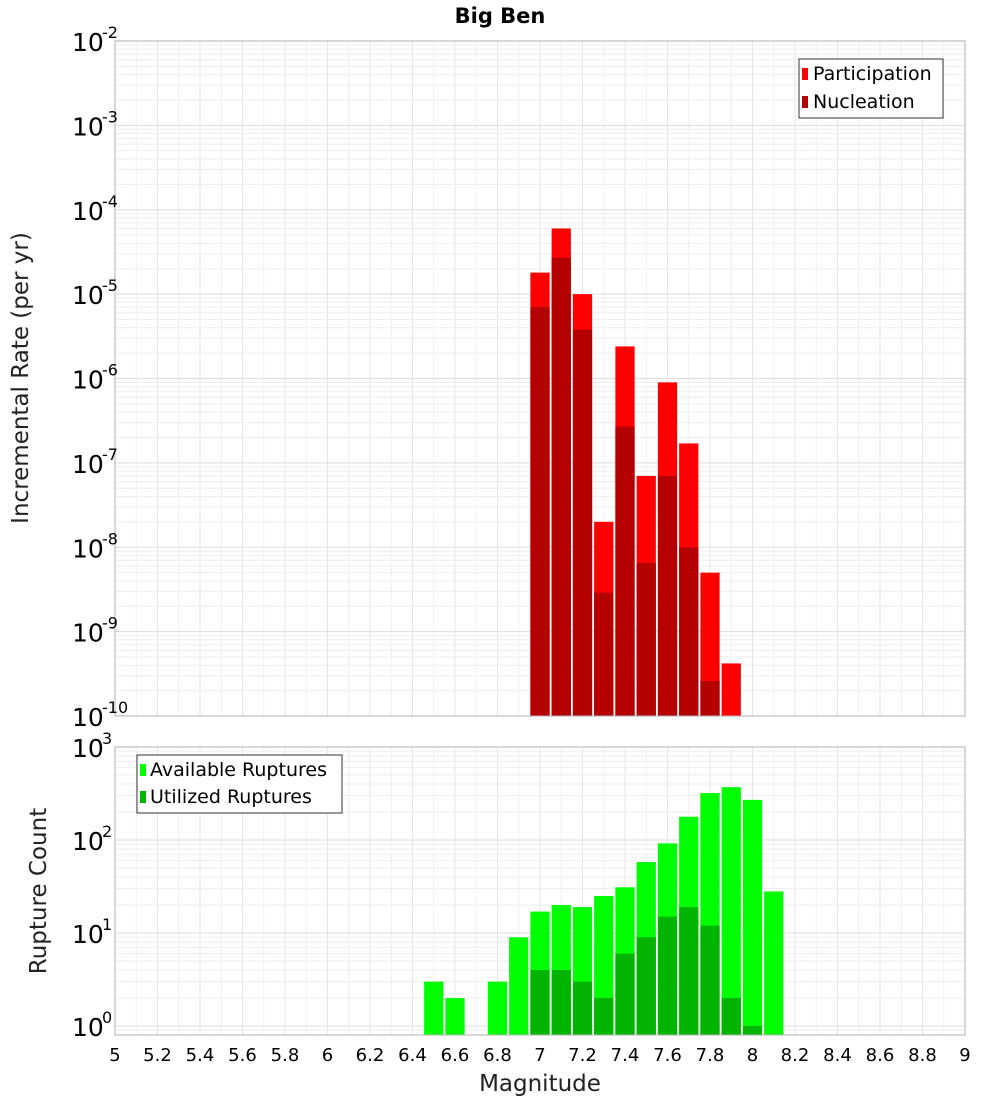 The image size is (1000, 1104). Describe the element at coordinates (110, 623) in the screenshot. I see `top-y-tick-exponent: -9` at that location.